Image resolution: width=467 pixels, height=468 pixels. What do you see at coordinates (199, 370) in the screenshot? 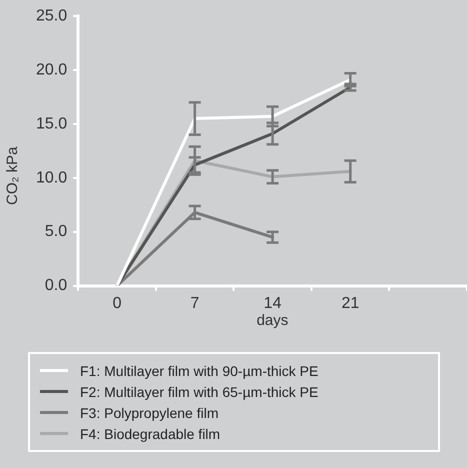
I see `legend-label: F1: Multilayer film with 90-µm-thick PE` at bounding box center [199, 370].